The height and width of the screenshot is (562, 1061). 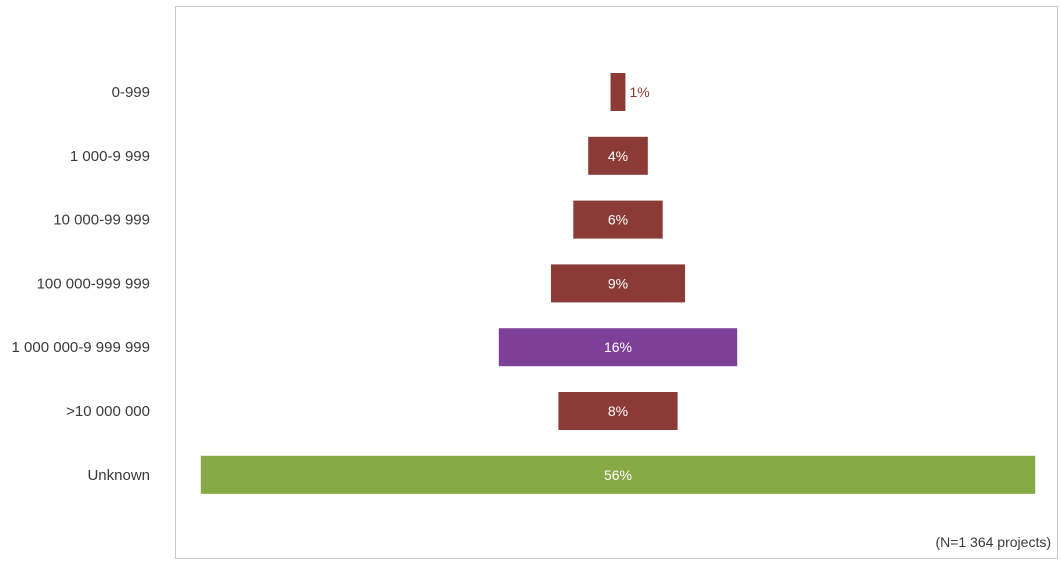 I want to click on category-label: >10 000 000, so click(x=108, y=411).